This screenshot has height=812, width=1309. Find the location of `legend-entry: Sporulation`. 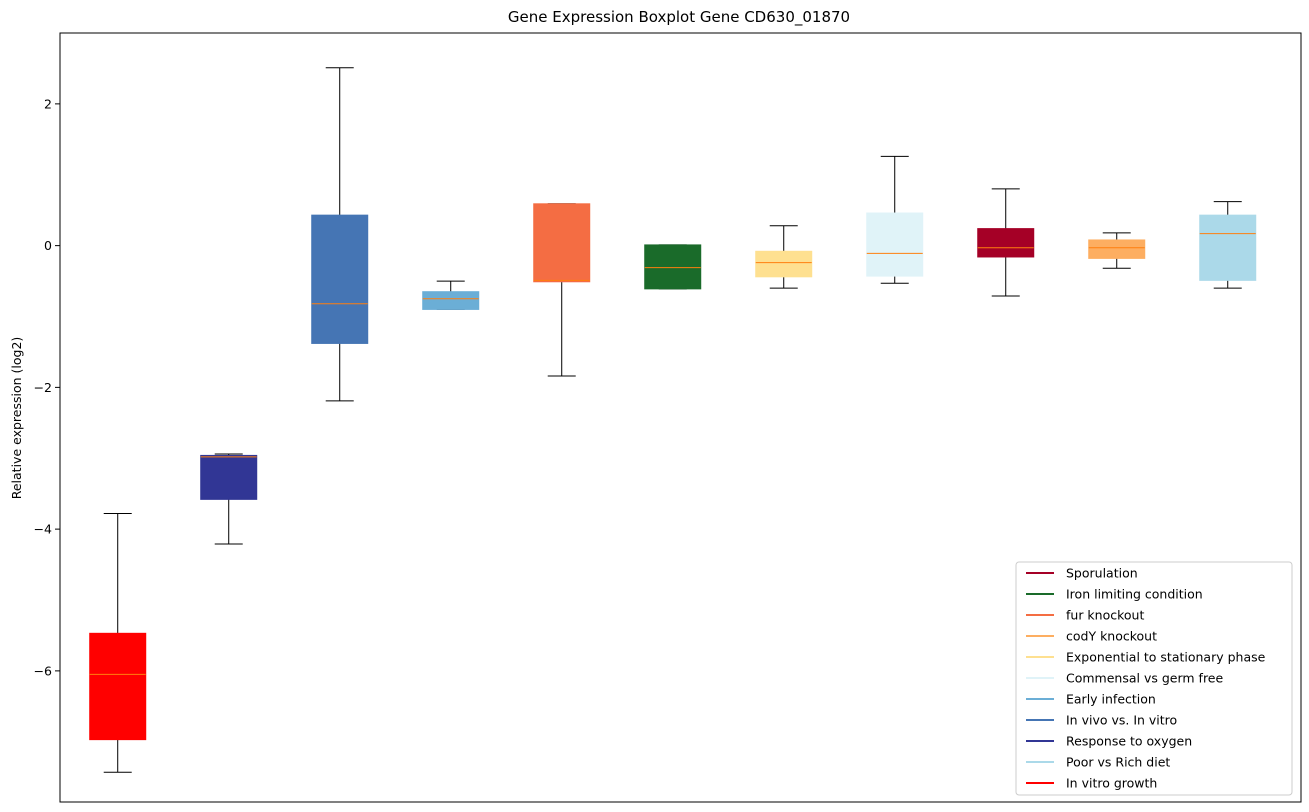

legend-entry: Sporulation is located at coordinates (1082, 573).